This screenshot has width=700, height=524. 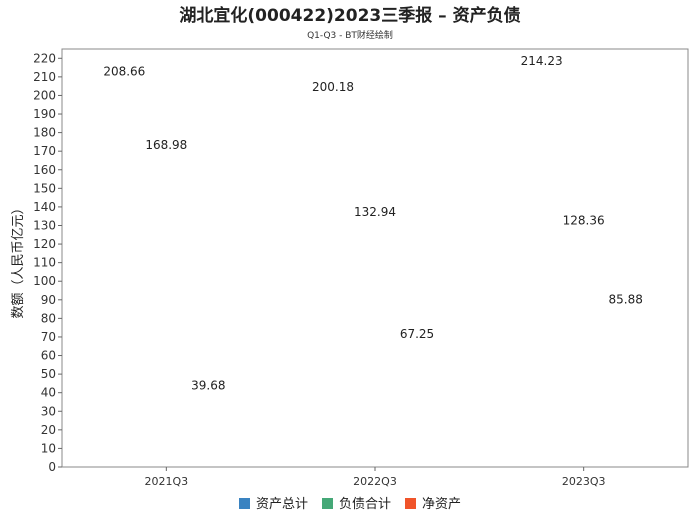 What do you see at coordinates (48, 411) in the screenshot?
I see `y-tick-label-30: 30` at bounding box center [48, 411].